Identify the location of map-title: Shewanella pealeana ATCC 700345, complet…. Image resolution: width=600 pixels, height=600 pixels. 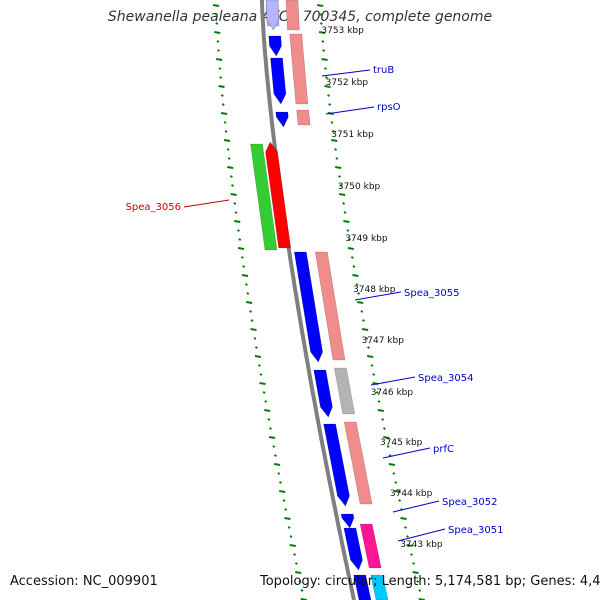
(300, 17).